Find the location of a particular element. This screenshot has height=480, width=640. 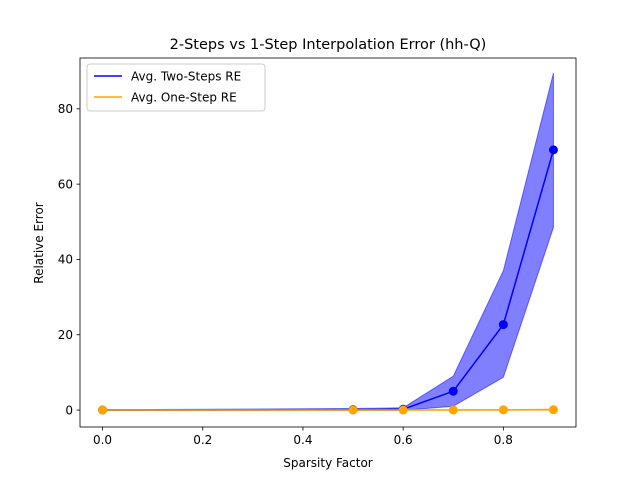

y-tick-label: 60 is located at coordinates (65, 184).